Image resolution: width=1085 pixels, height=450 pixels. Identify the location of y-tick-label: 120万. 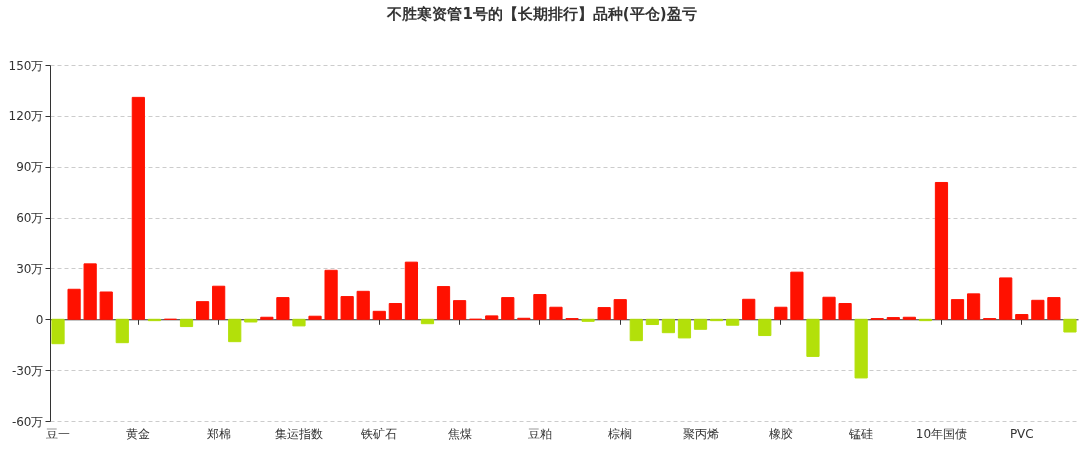
(26, 116).